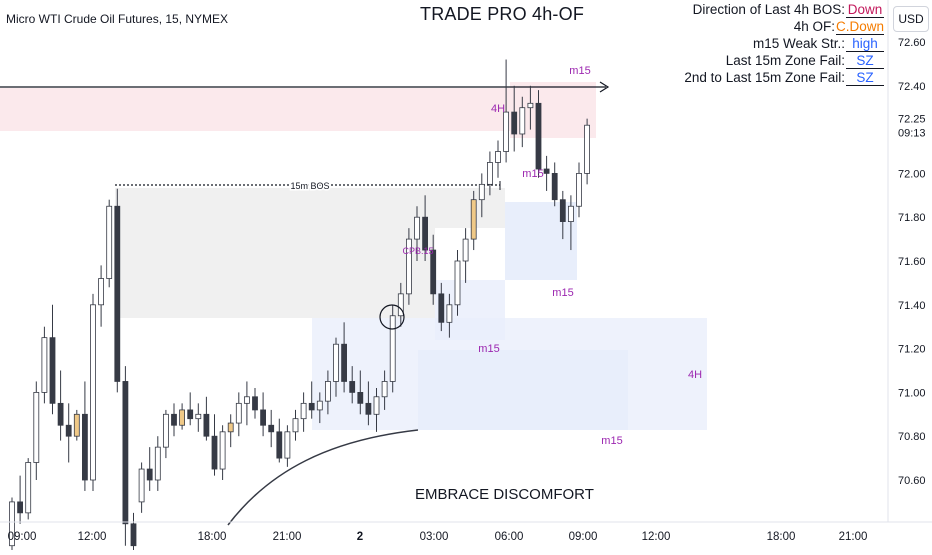  What do you see at coordinates (912, 350) in the screenshot?
I see `y-tick-label: 71.20` at bounding box center [912, 350].